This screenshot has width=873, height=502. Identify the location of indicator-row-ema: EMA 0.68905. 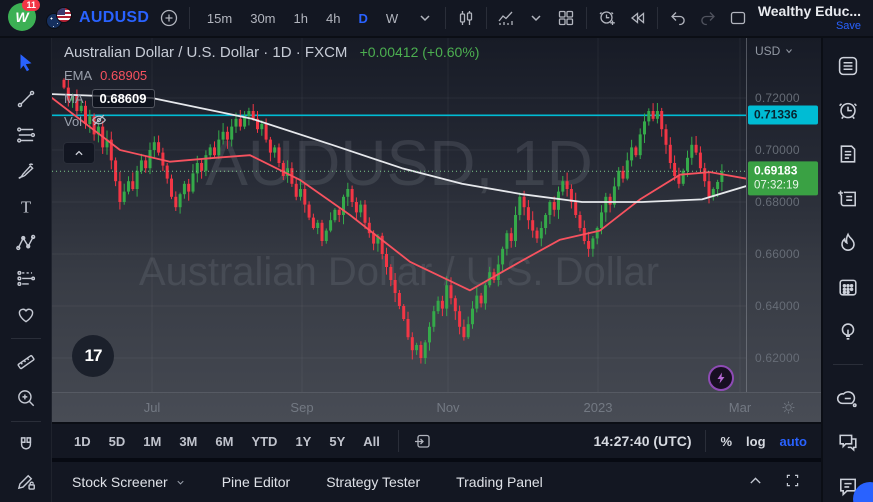
(271, 75).